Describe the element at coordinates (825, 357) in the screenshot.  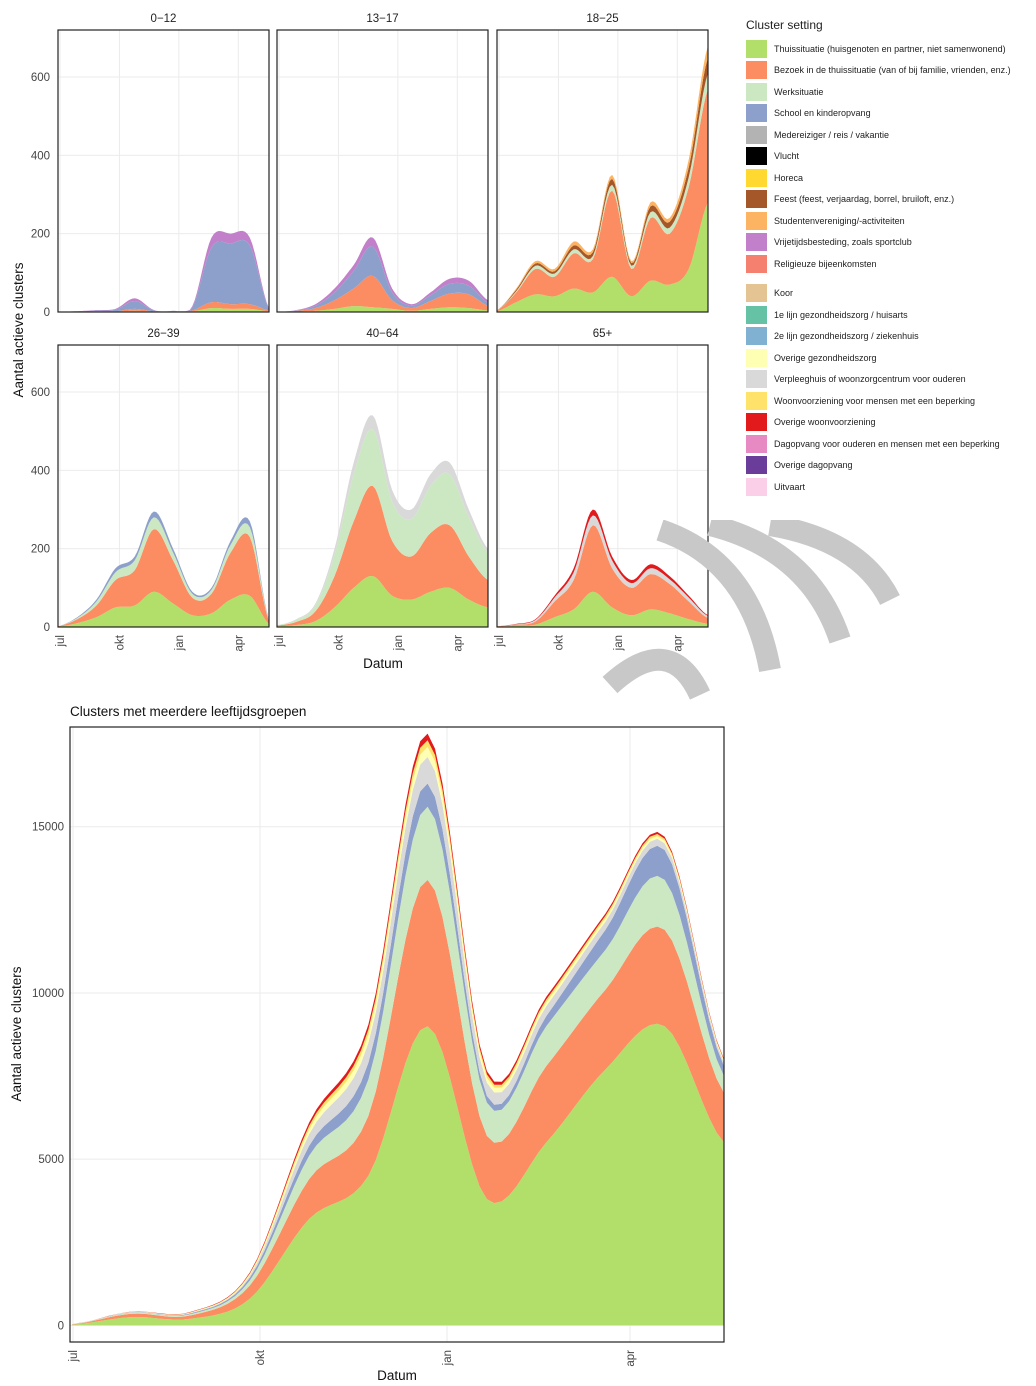
I see `legend-label: Overige gezondheidszorg` at that location.